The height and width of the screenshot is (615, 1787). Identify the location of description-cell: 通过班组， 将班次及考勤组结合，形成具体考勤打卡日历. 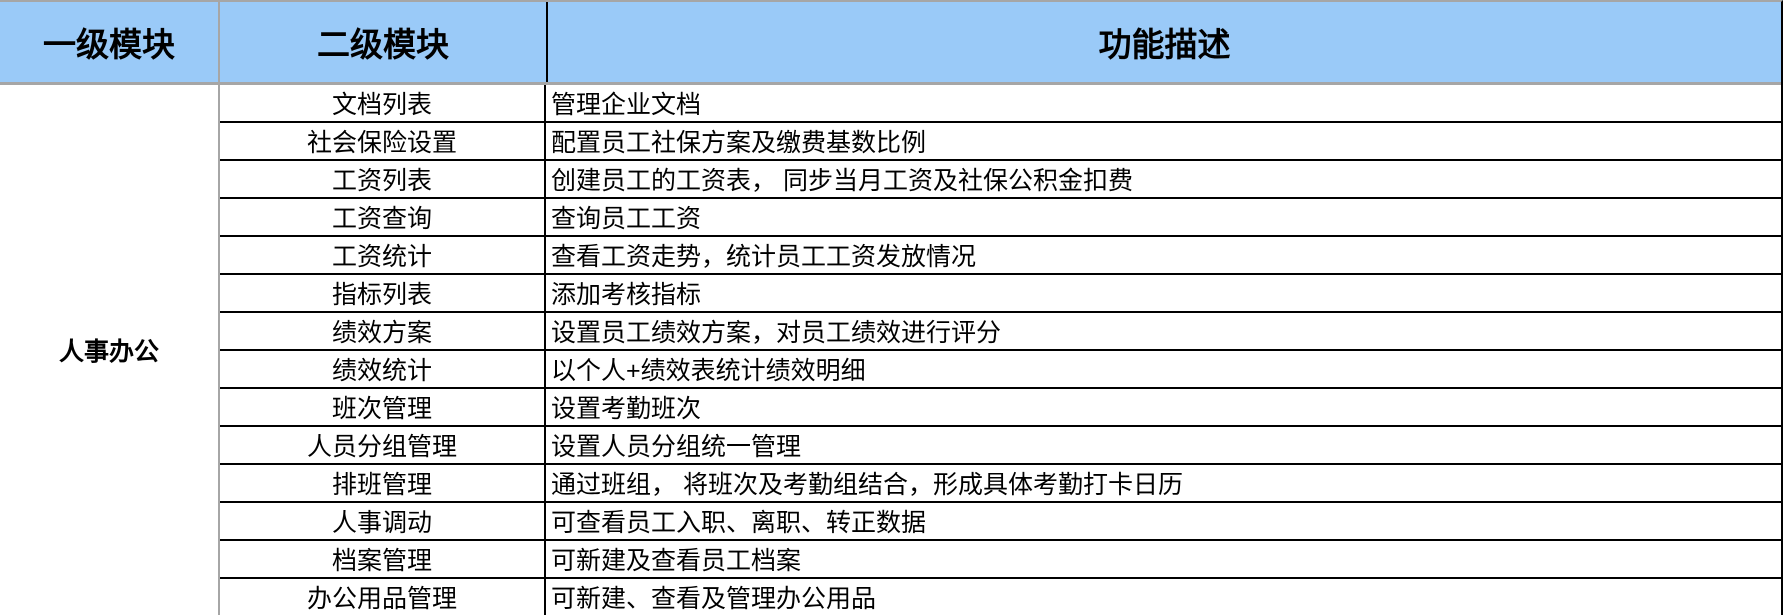
(867, 485).